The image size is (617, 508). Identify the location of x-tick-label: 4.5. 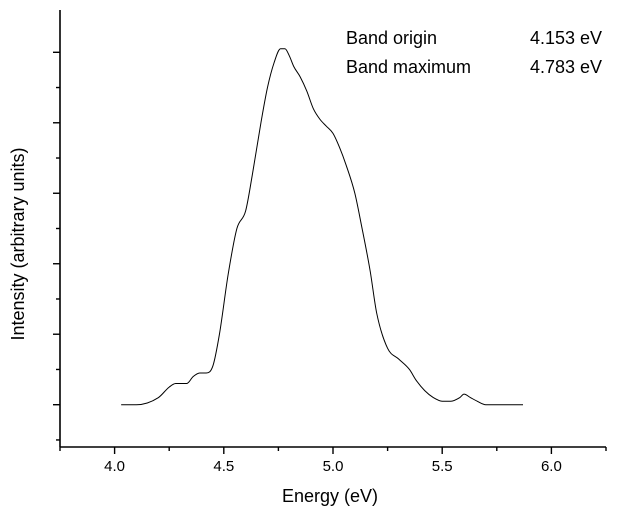
(223, 466).